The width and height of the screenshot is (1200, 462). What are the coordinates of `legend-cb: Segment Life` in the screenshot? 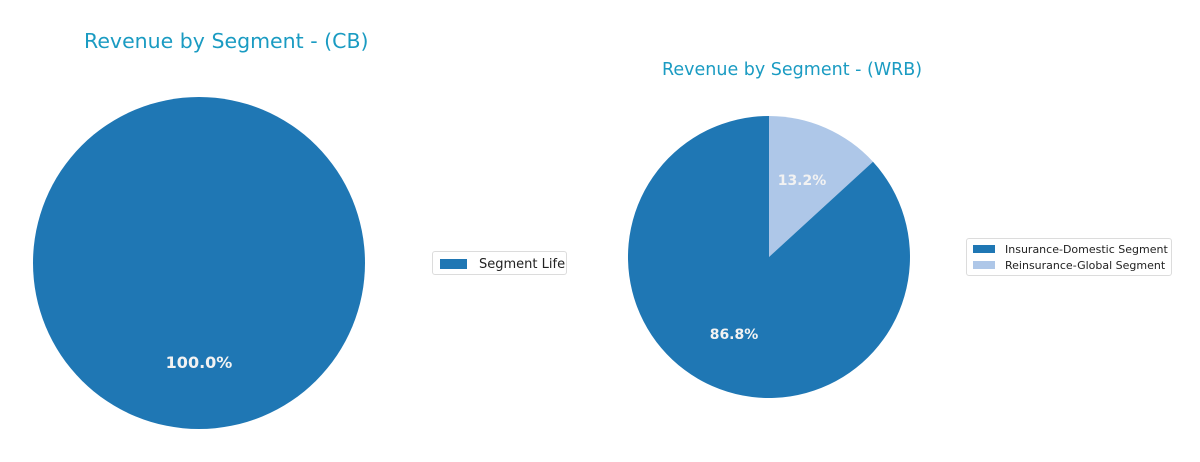 It's located at (499, 263).